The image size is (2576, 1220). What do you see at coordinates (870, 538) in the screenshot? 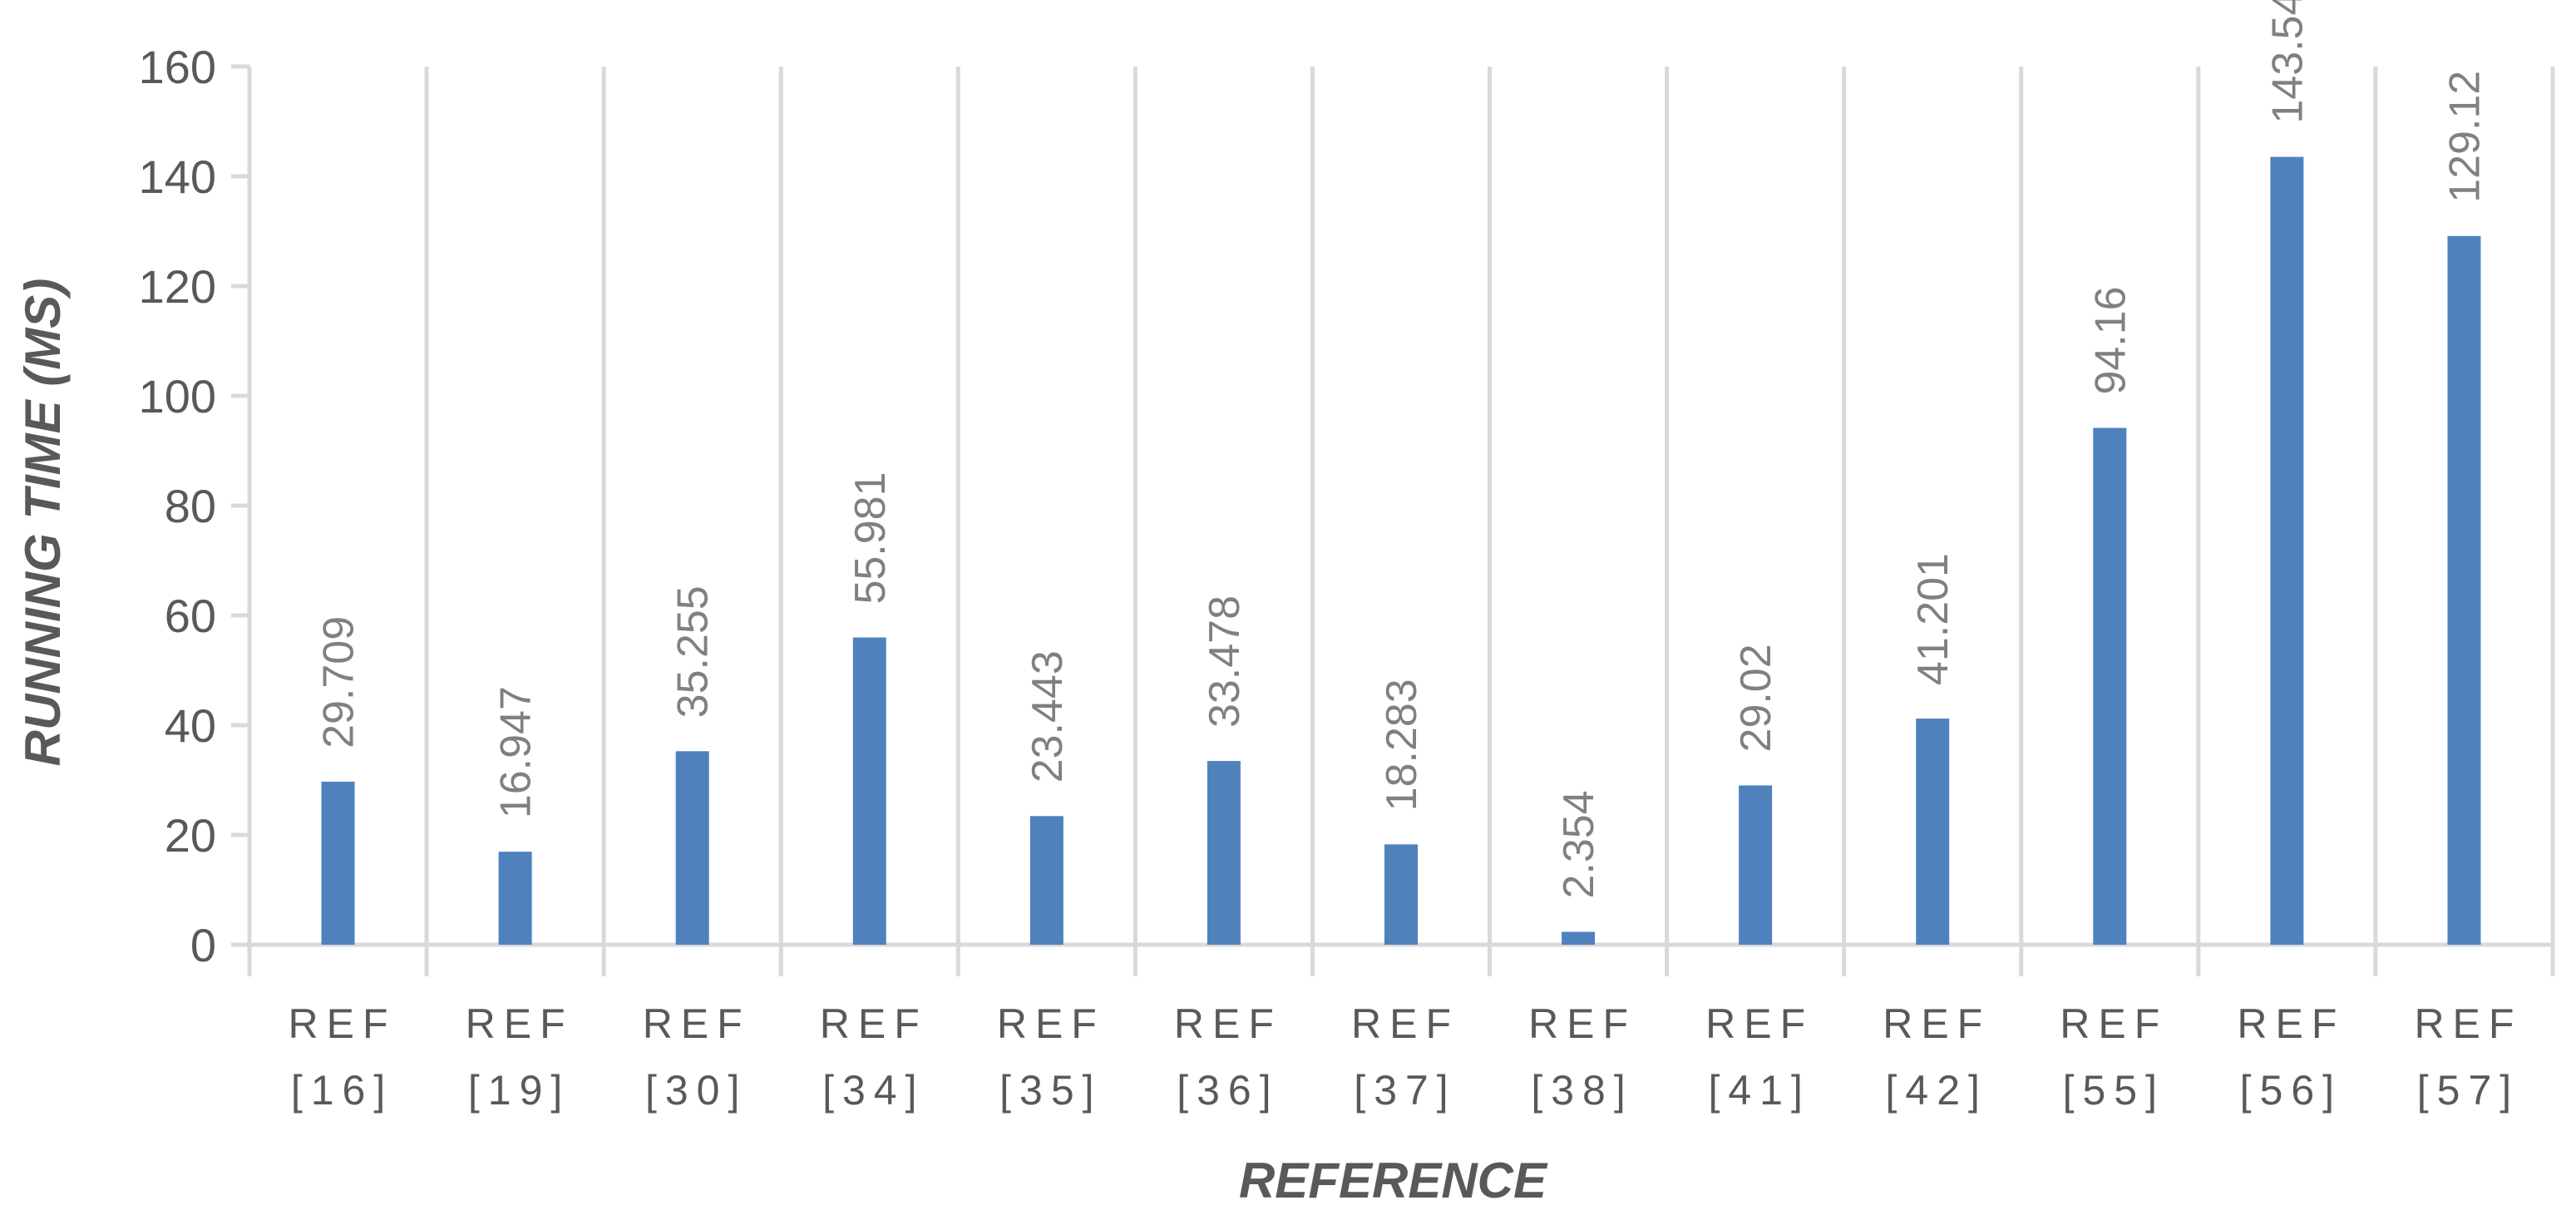
I see `data-label: 55.981` at bounding box center [870, 538].